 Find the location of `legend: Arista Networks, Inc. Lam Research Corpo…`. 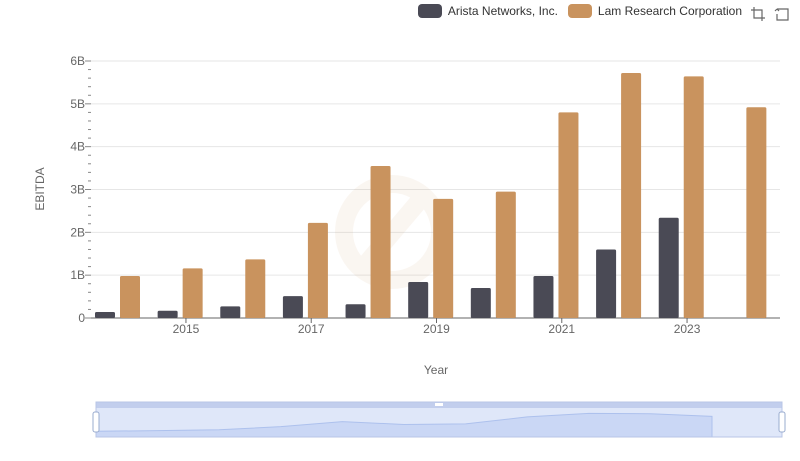

legend: Arista Networks, Inc. Lam Research Corpo… is located at coordinates (579, 11).